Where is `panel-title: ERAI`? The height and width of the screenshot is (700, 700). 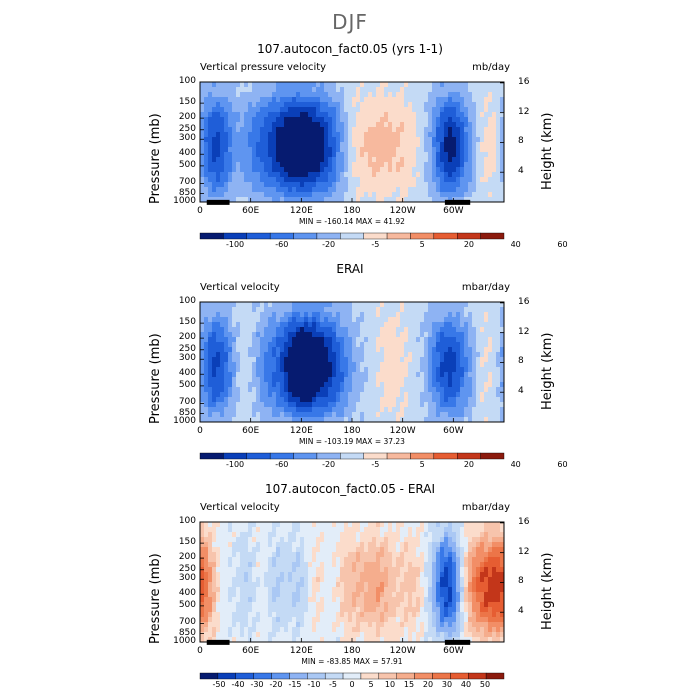 panel-title: ERAI is located at coordinates (350, 269).